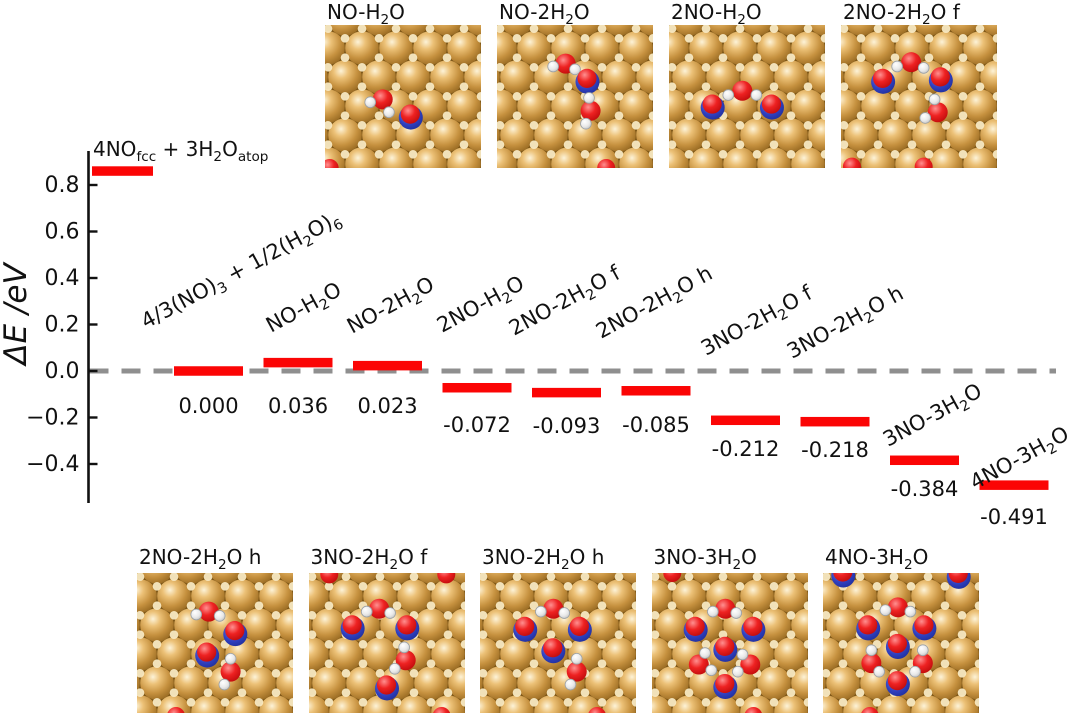  Describe the element at coordinates (656, 425) in the screenshot. I see `level-value: -0.085` at that location.